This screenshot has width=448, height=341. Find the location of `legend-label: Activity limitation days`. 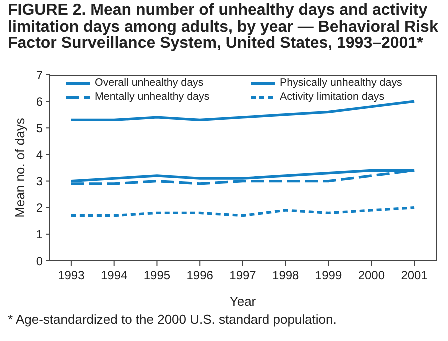

legend-label: Activity limitation days is located at coordinates (332, 97).